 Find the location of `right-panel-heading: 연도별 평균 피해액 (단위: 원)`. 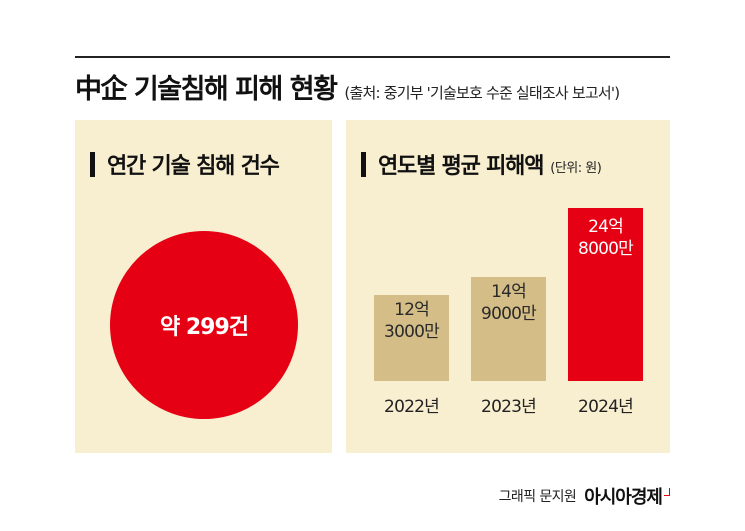

right-panel-heading: 연도별 평균 피해액 (단위: 원) is located at coordinates (481, 164).